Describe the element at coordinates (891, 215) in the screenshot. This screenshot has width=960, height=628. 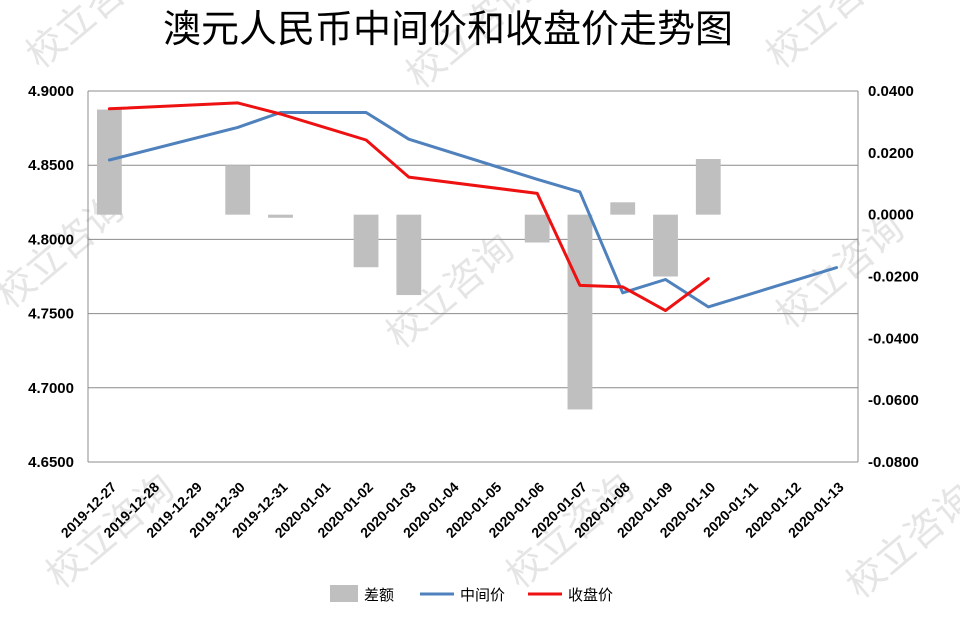
I see `right-tick-label: 0.0000` at that location.